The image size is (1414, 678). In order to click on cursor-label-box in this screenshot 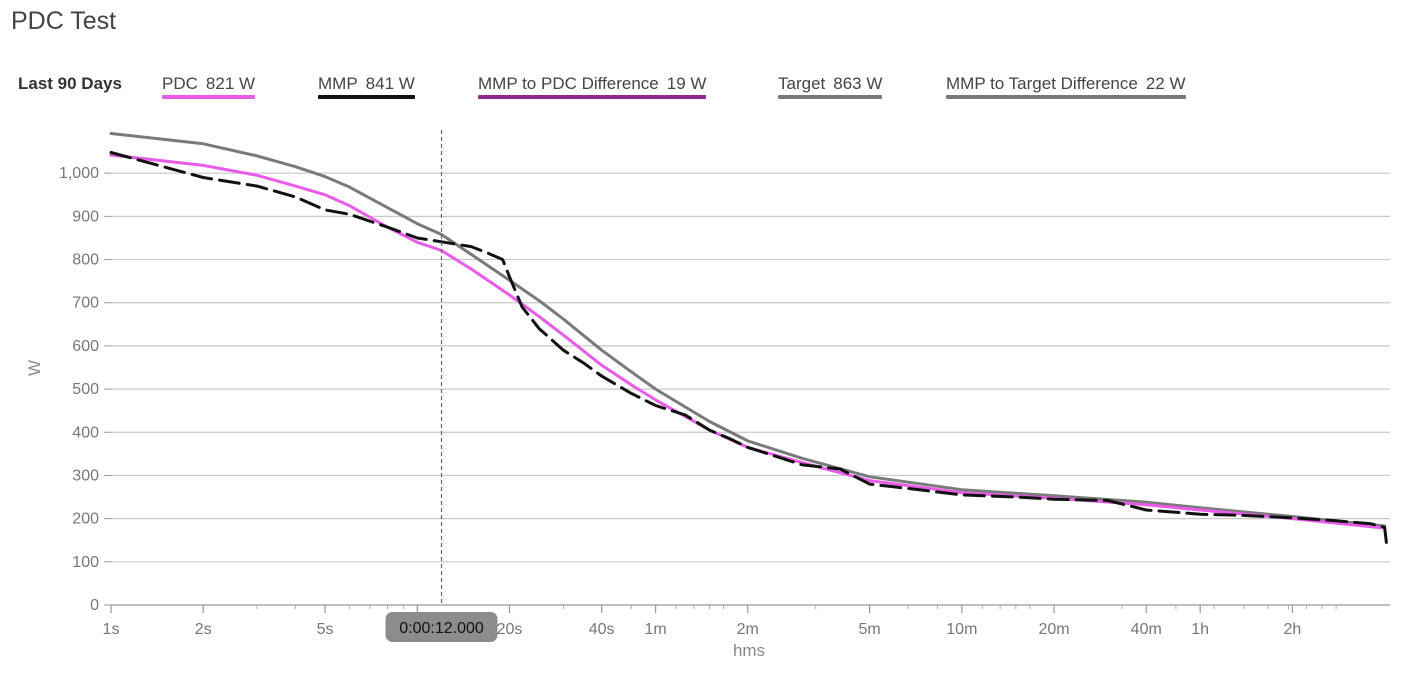, I will do `click(441, 627)`.